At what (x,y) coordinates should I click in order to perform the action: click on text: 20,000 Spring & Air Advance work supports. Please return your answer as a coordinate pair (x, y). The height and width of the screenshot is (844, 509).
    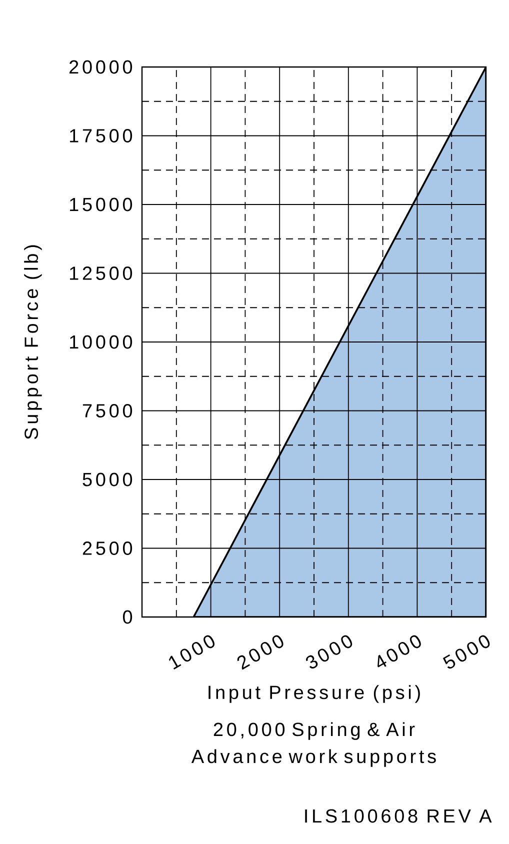
    Looking at the image, I should click on (313, 744).